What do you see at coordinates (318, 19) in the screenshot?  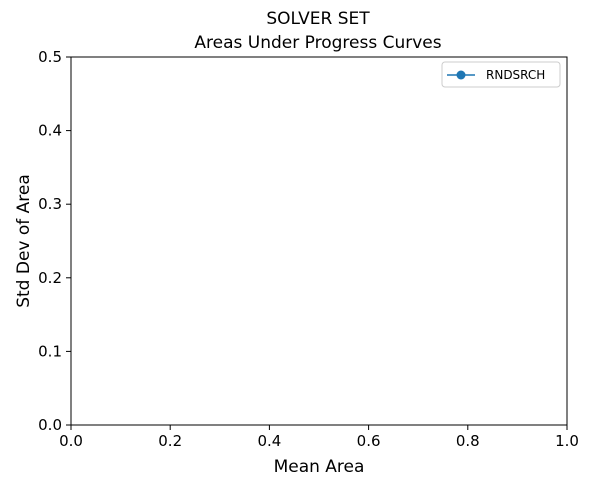 I see `chart-title: SOLVER SET` at bounding box center [318, 19].